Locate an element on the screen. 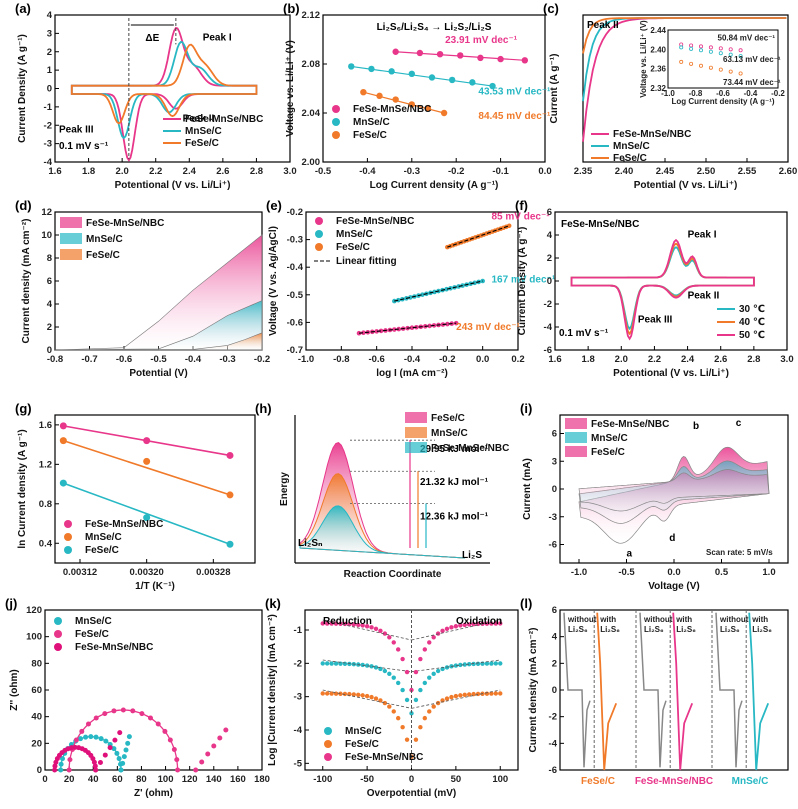 The width and height of the screenshot is (798, 809). x-tick-label: -0.3 is located at coordinates (227, 359).